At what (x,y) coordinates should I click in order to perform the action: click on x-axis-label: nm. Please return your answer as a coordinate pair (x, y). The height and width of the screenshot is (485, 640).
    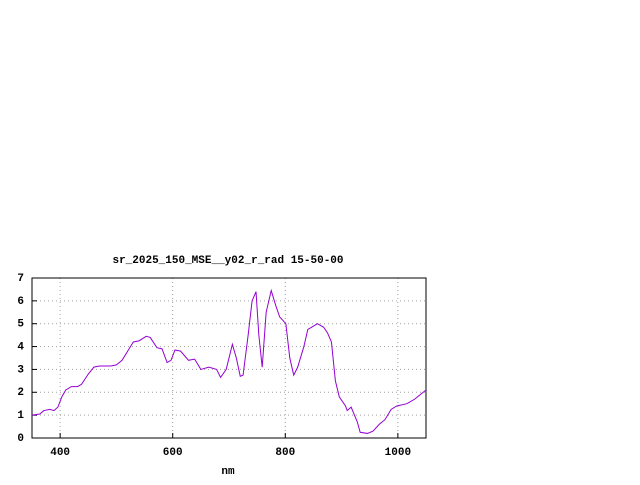
    Looking at the image, I should click on (228, 472).